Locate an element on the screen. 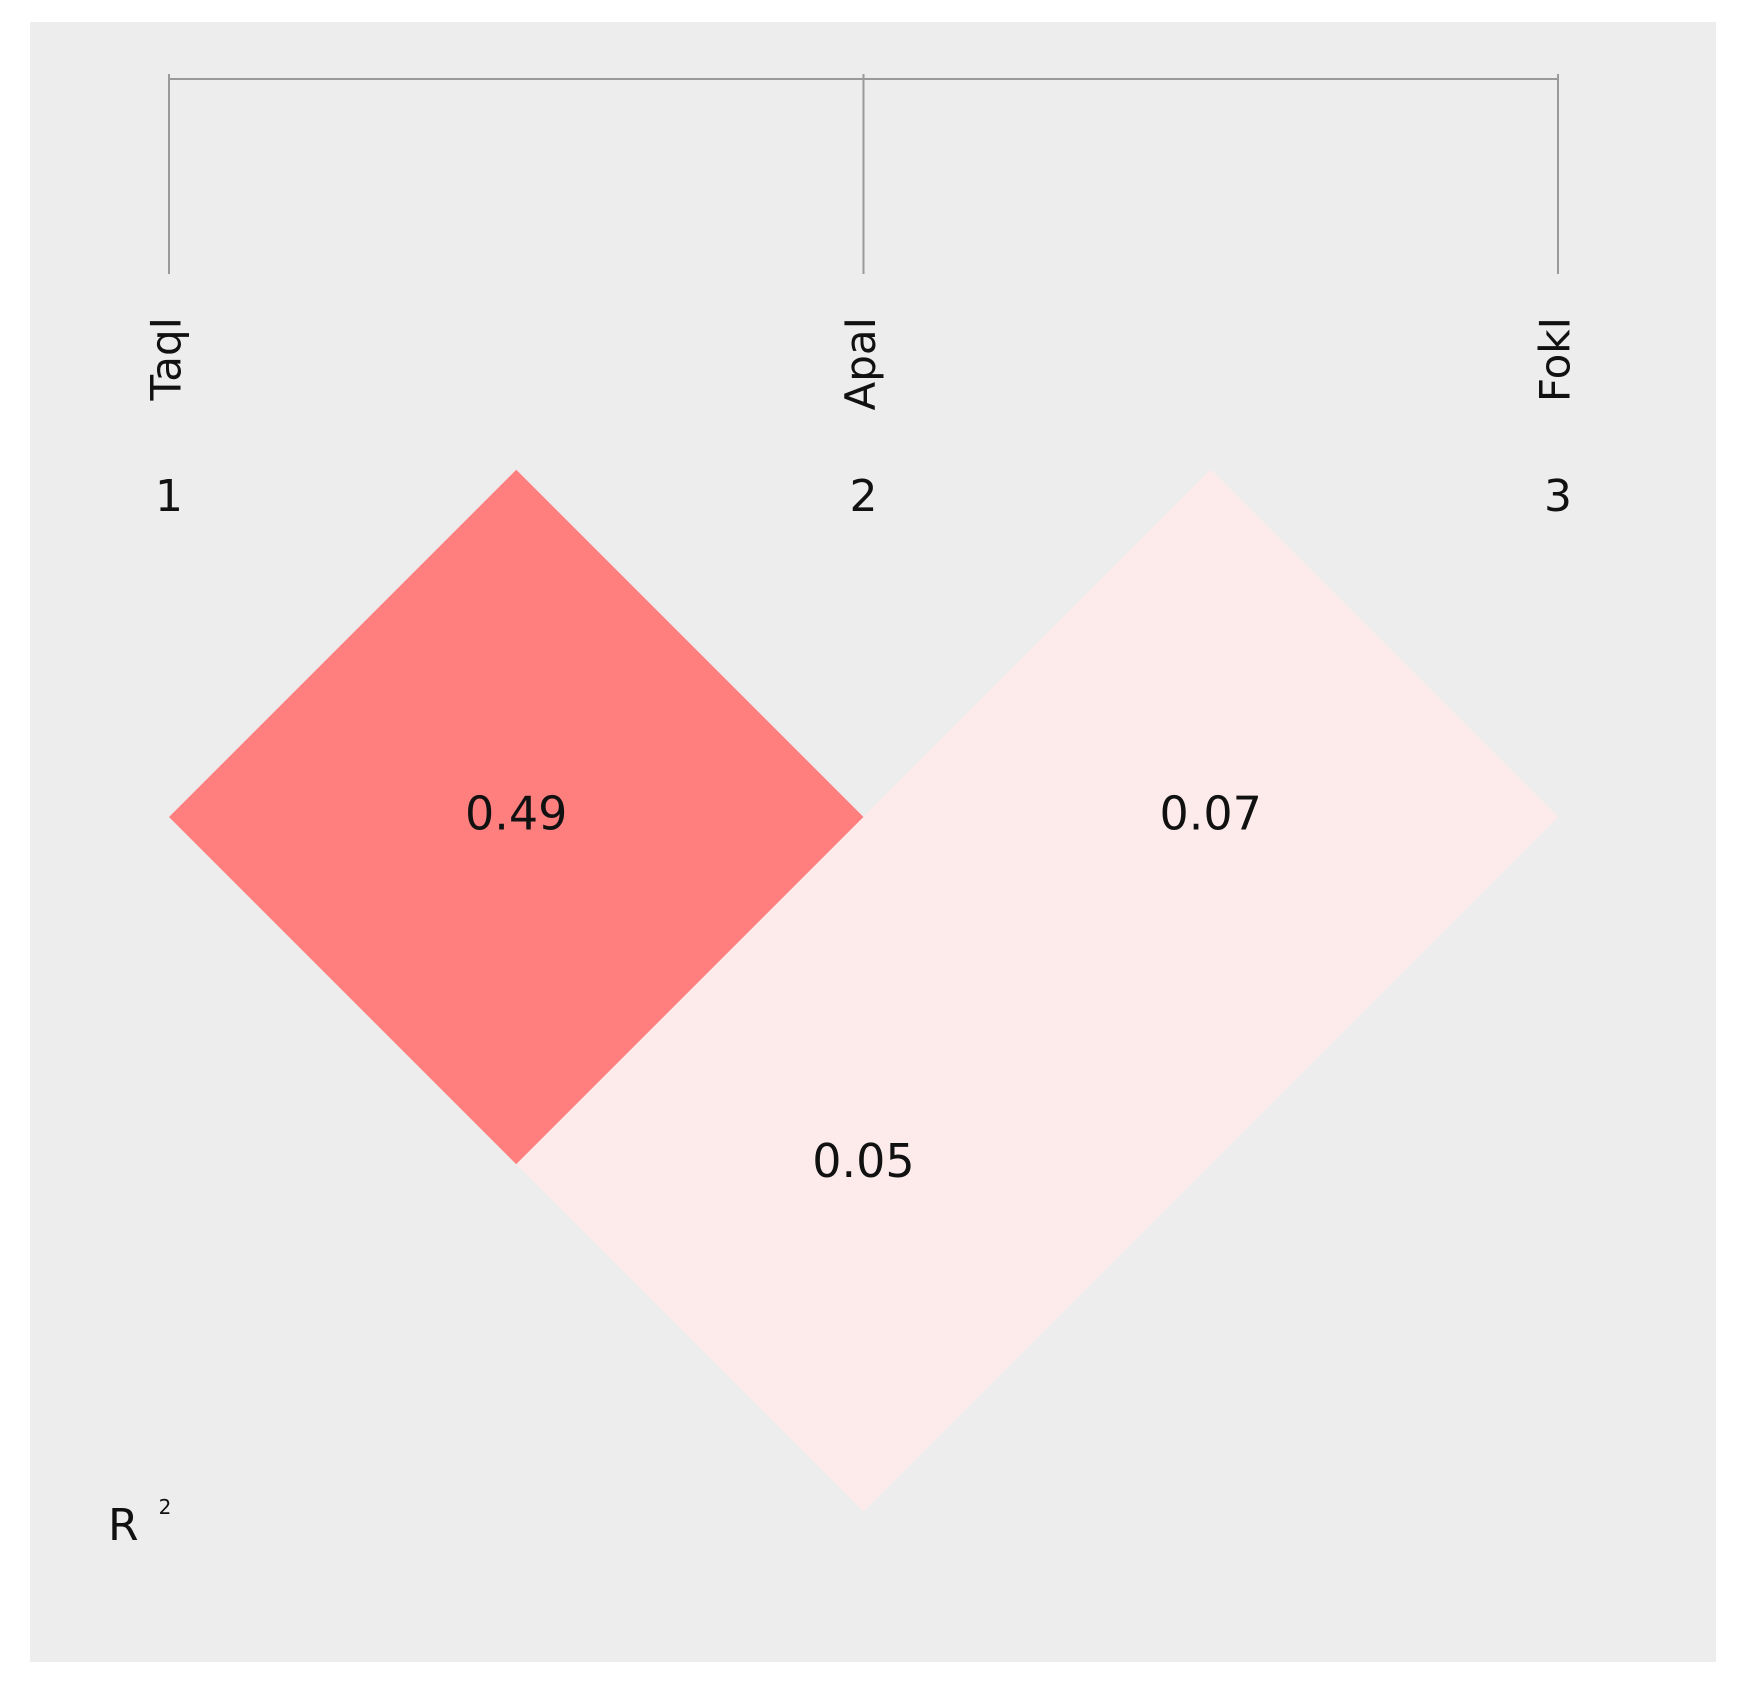 Image resolution: width=1746 pixels, height=1684 pixels. marker-index-1: 1 is located at coordinates (169, 496).